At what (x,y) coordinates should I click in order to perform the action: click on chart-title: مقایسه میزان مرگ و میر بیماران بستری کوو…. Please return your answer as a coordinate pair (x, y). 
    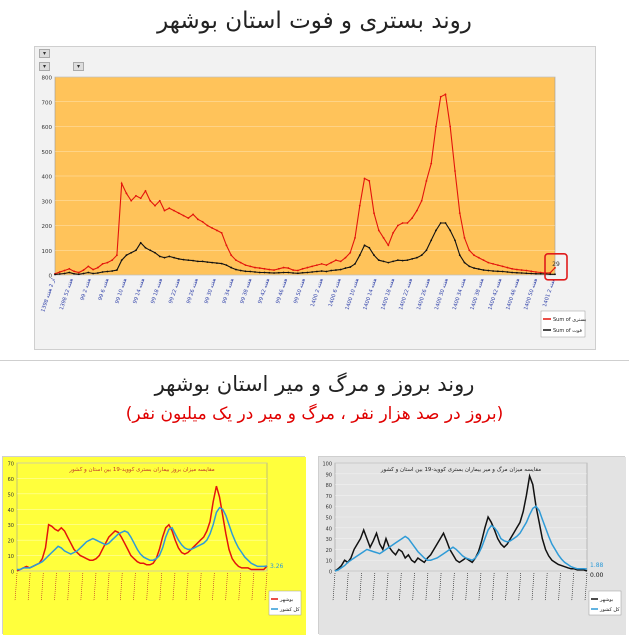
    Looking at the image, I should click on (460, 469).